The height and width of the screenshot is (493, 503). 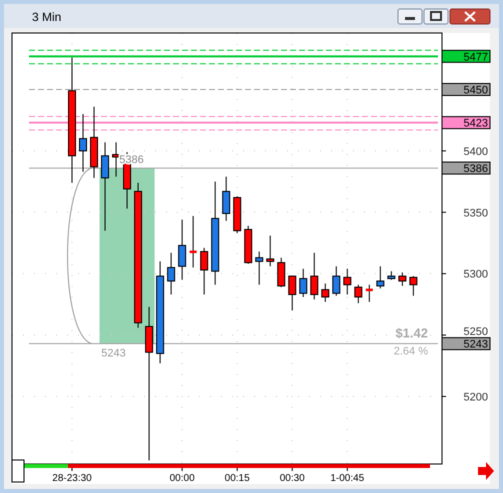 What do you see at coordinates (476, 169) in the screenshot?
I see `ref-line-label: 5386` at bounding box center [476, 169].